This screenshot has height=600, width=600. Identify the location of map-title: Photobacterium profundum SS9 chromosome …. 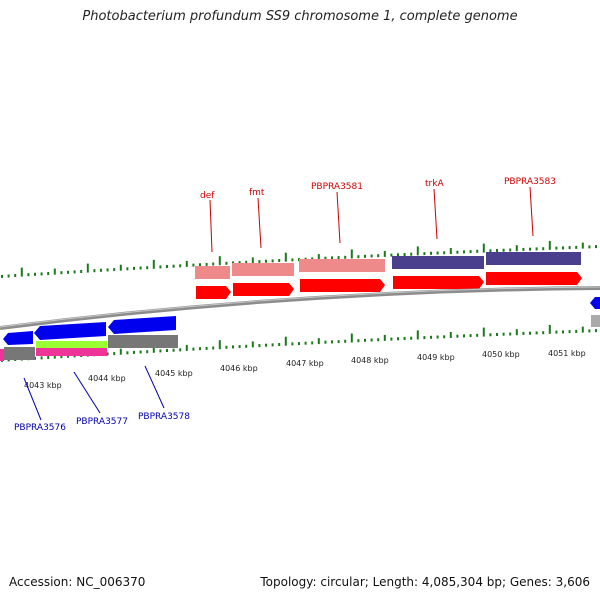
(300, 16).